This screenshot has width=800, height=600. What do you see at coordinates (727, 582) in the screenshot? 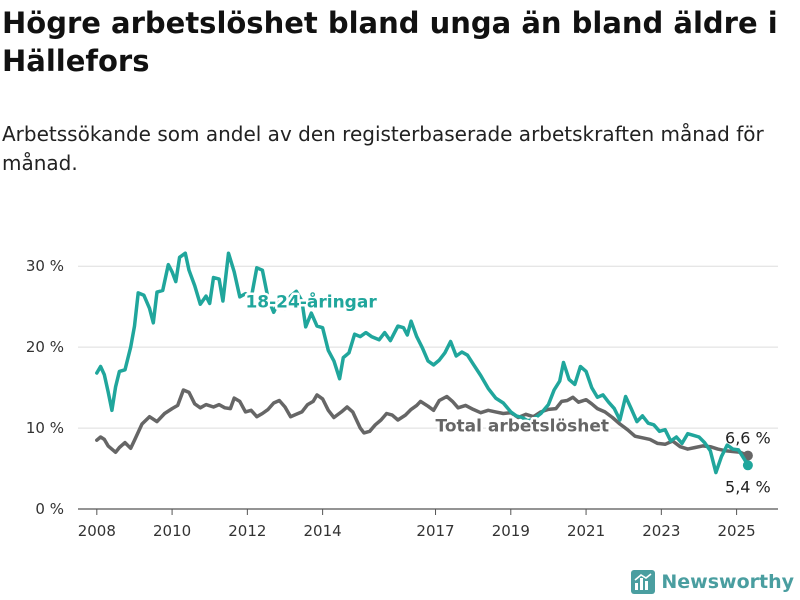
I see `brand-name: Newsworthy` at bounding box center [727, 582].